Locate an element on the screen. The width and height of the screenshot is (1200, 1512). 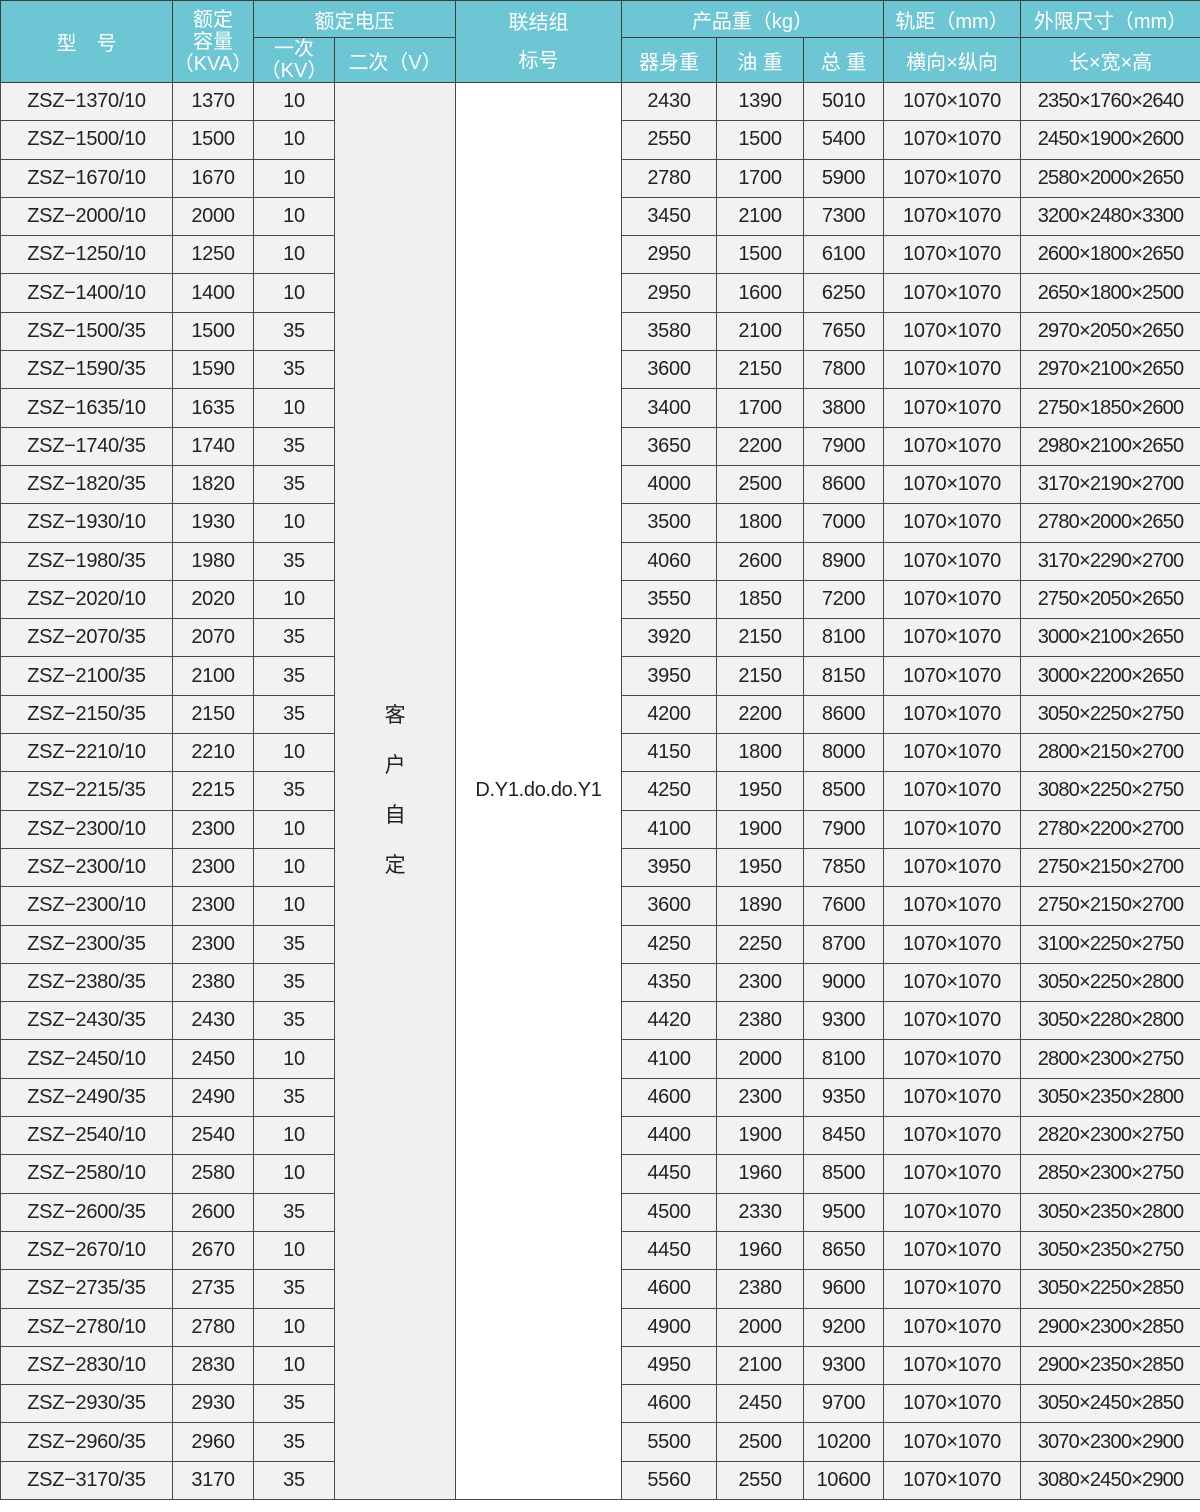
cell-dimensions: 2350×1760×2640 is located at coordinates (1110, 101).